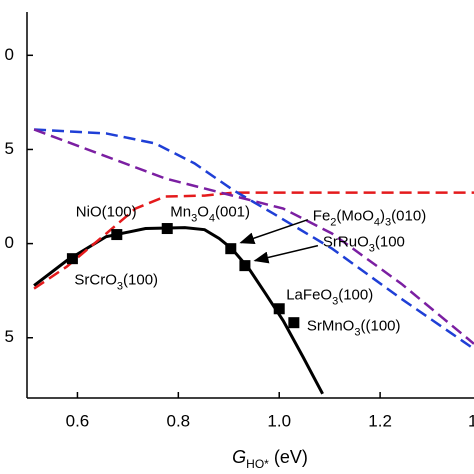  Describe the element at coordinates (364, 244) in the screenshot. I see `point-label: SrRuO3(100` at that location.